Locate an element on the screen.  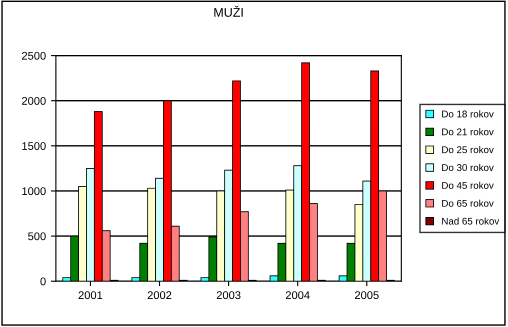
x-tick-label: 2005 is located at coordinates (366, 295).